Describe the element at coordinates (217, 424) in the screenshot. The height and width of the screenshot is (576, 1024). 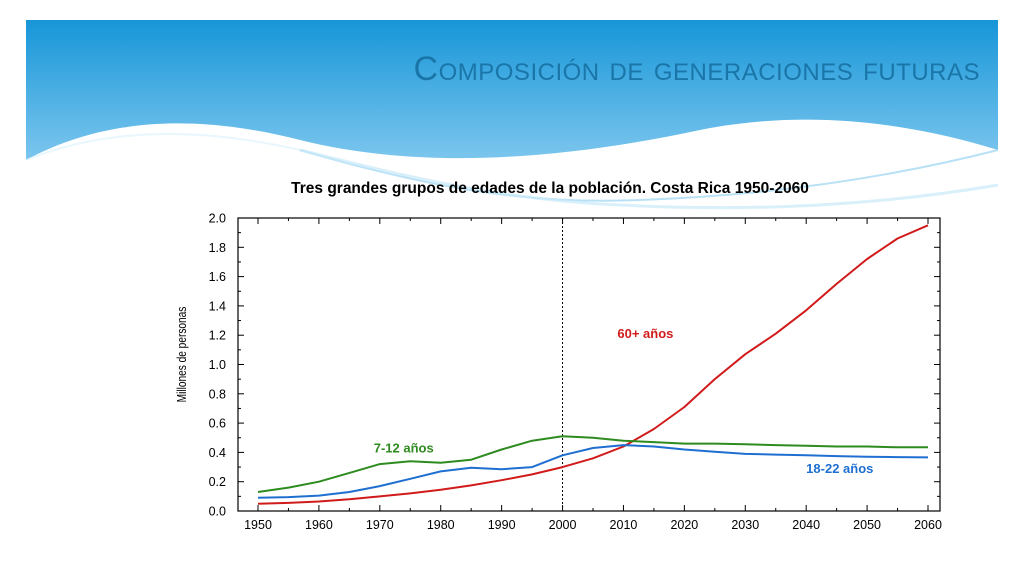
I see `y-tick-label: 0.6` at that location.